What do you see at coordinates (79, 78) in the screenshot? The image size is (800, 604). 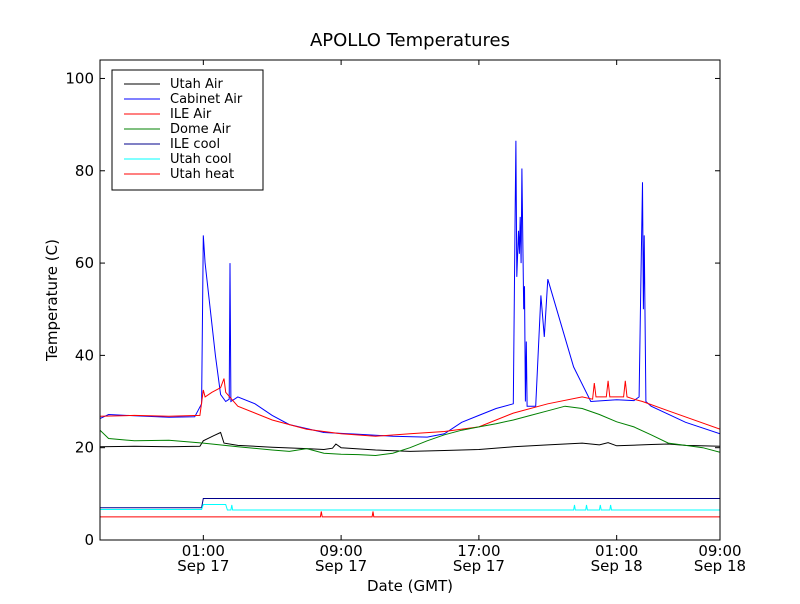 I see `y-tick-label: 100` at bounding box center [79, 78].